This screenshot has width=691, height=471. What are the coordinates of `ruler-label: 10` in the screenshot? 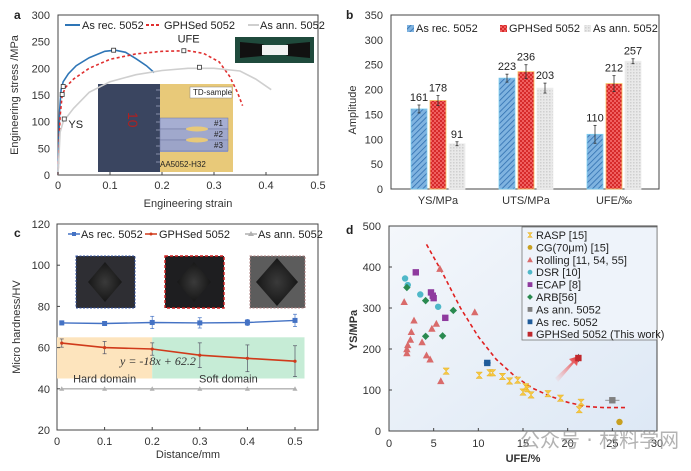 It's located at (133, 120).